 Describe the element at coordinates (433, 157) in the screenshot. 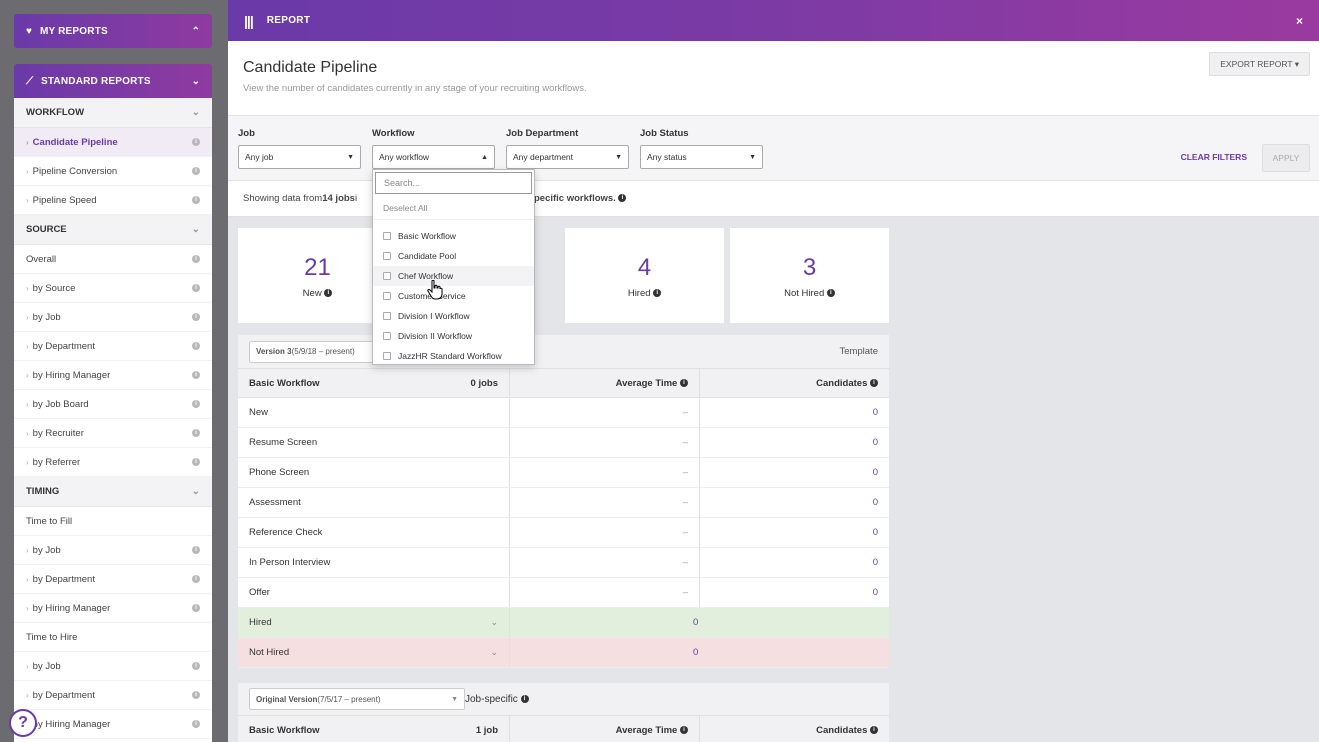

I see `workflow-select: Any workflow ▲` at that location.